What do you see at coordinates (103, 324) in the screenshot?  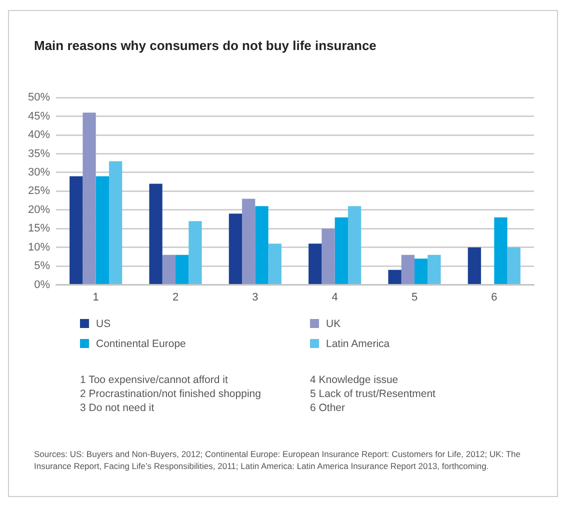 I see `legend-label: US` at bounding box center [103, 324].